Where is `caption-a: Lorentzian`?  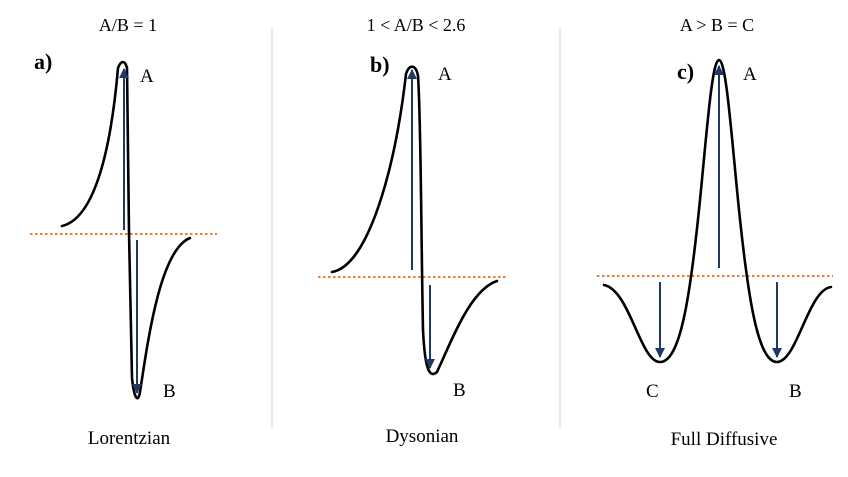
caption-a: Lorentzian is located at coordinates (129, 438).